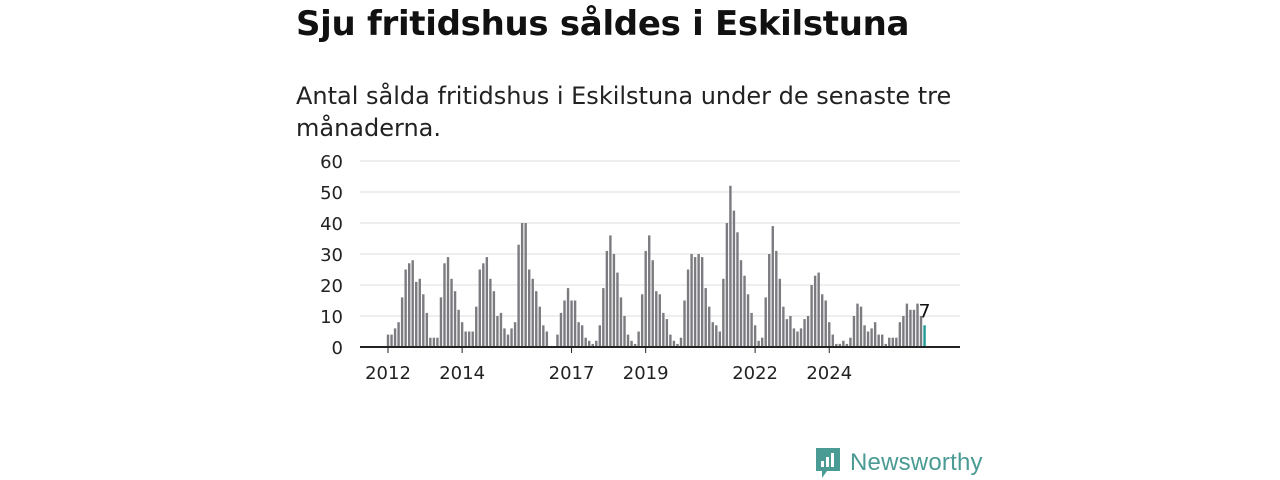  What do you see at coordinates (898, 463) in the screenshot?
I see `brand-logo: Newsworthy` at bounding box center [898, 463].